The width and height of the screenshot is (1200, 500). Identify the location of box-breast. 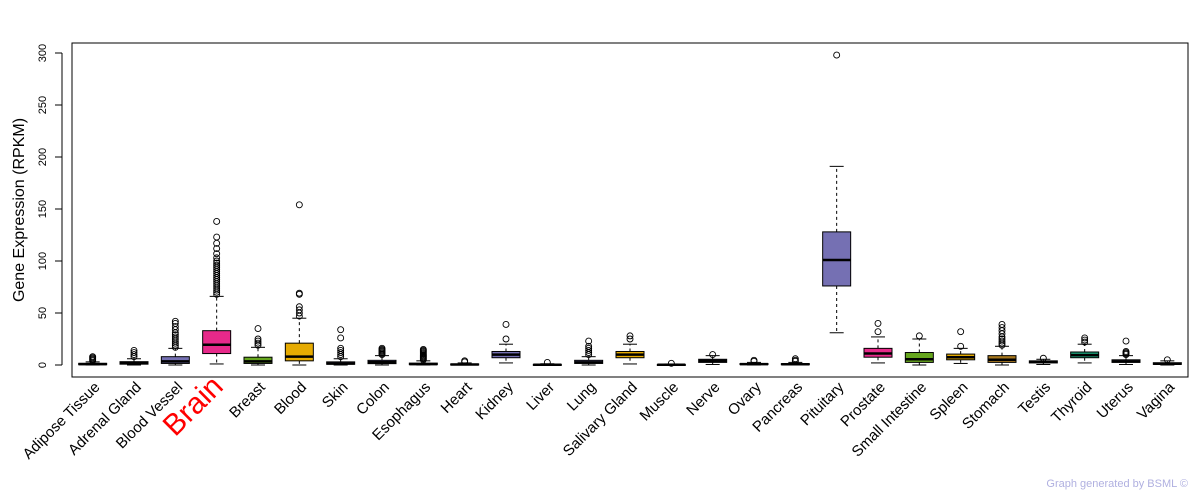
(258, 345).